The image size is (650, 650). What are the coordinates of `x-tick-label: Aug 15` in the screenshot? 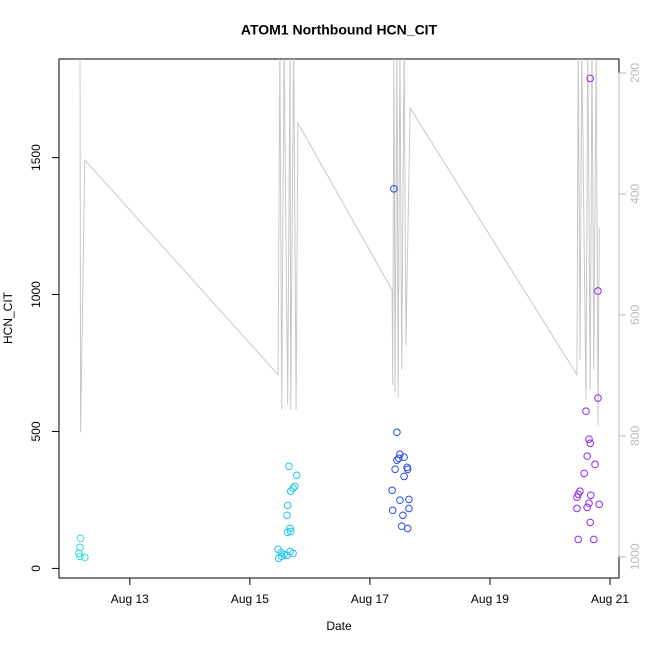 It's located at (250, 599).